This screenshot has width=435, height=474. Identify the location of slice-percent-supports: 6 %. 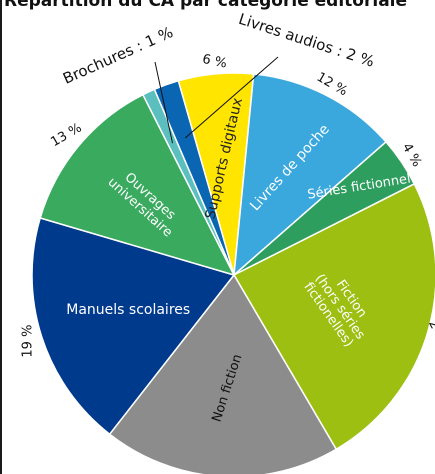
(214, 62).